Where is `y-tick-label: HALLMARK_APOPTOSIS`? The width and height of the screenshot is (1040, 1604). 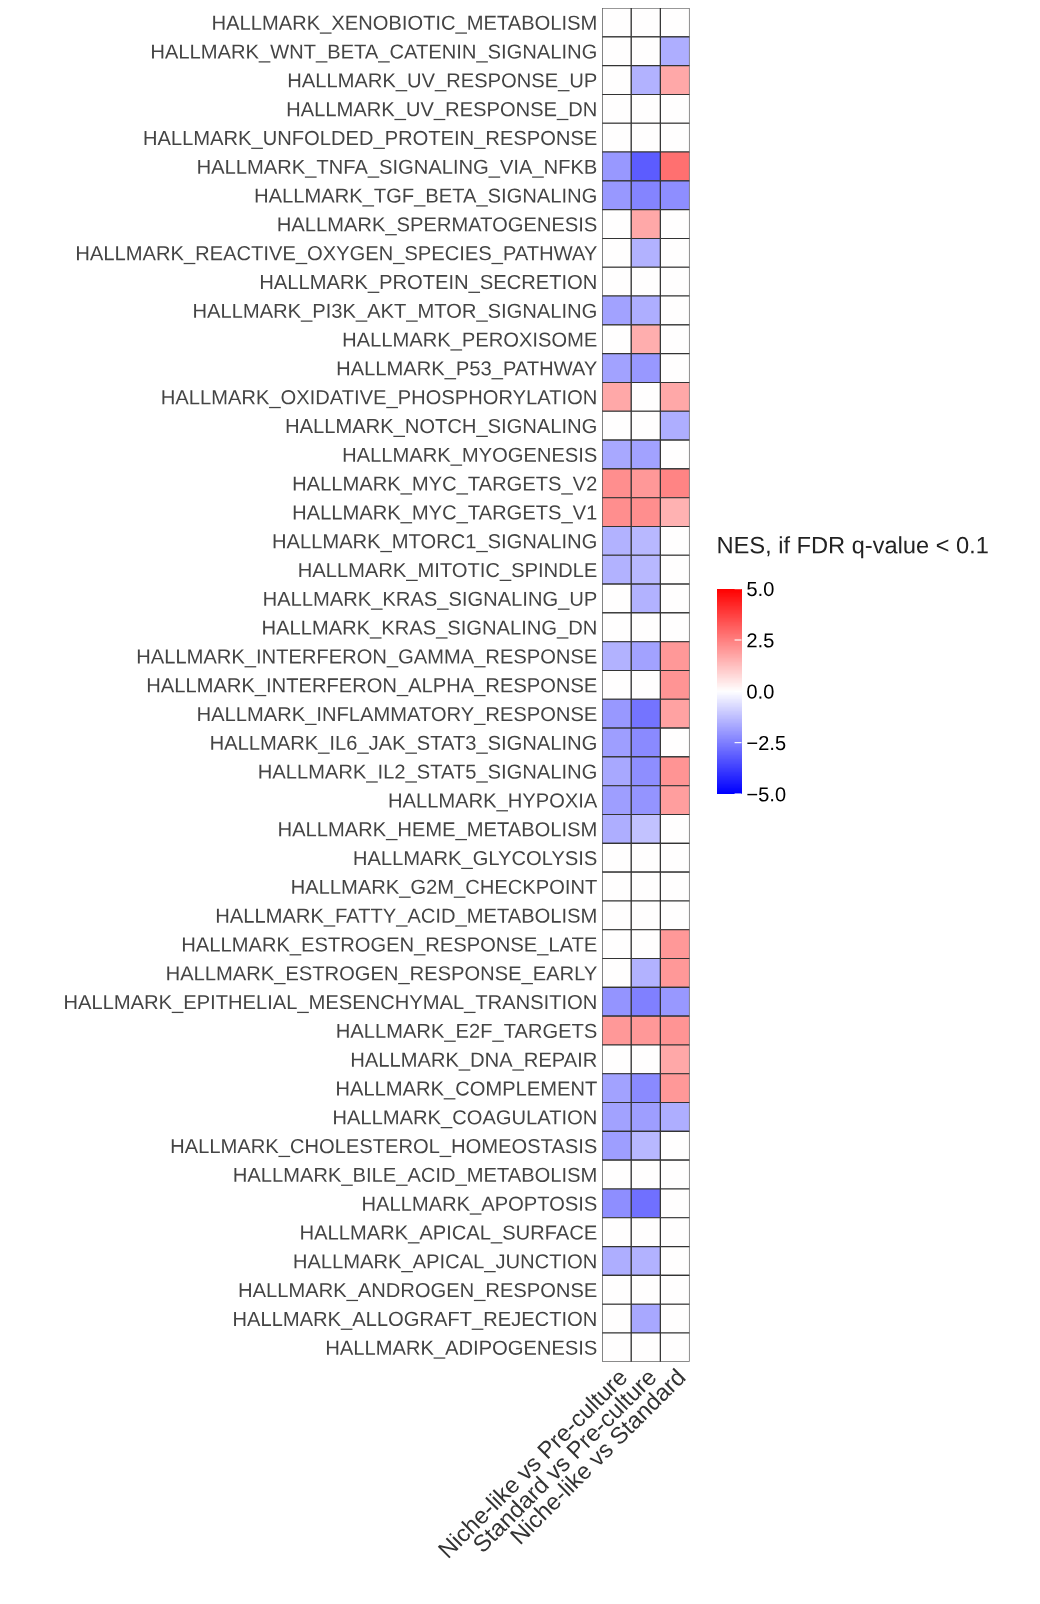 y-tick-label: HALLMARK_APOPTOSIS is located at coordinates (480, 1205).